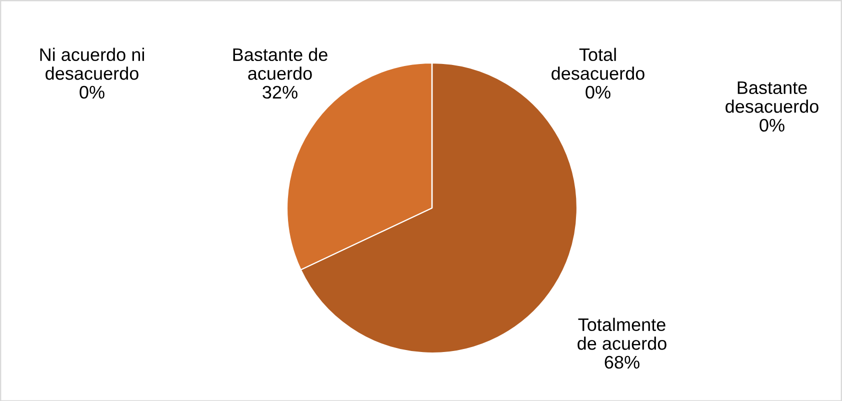  Describe the element at coordinates (92, 64) in the screenshot. I see `category-label: Ni acuerdo ni desacuerdo` at that location.